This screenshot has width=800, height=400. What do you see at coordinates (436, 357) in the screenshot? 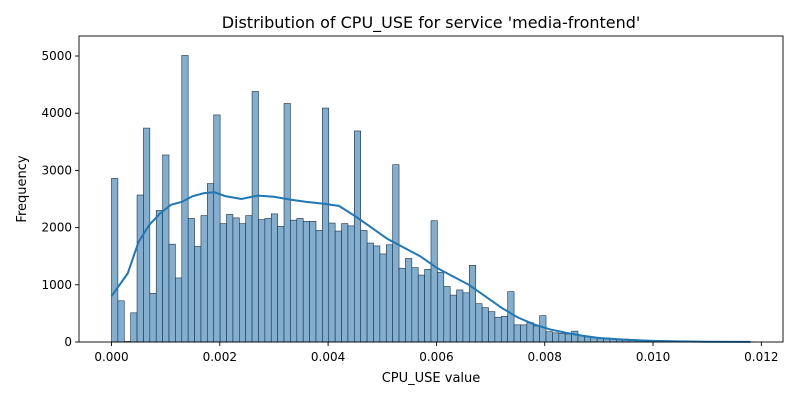
I see `x-tick-label: 0.006` at bounding box center [436, 357].